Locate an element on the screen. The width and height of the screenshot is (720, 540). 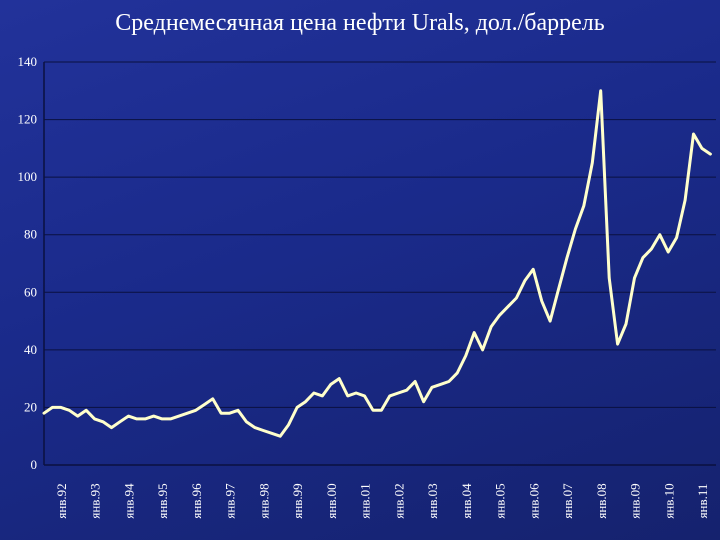
x-tick-label: янв.04 is located at coordinates (466, 501).